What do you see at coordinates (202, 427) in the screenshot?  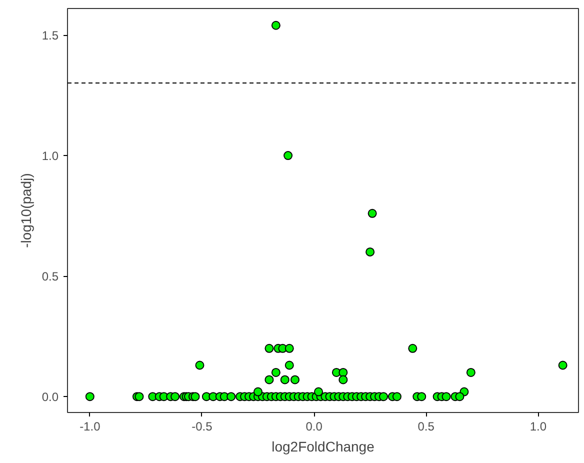 I see `x-tick-label: -0.5` at bounding box center [202, 427].